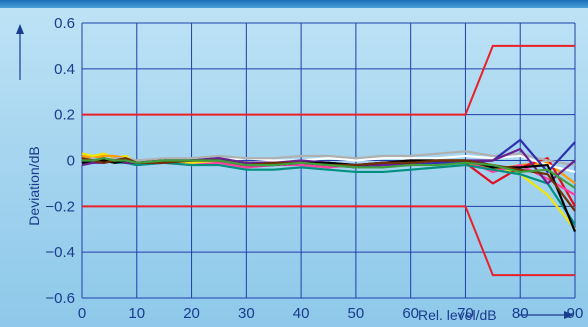 Image resolution: width=588 pixels, height=327 pixels. Describe the element at coordinates (136, 313) in the screenshot. I see `x-tick-label-1: 10` at that location.